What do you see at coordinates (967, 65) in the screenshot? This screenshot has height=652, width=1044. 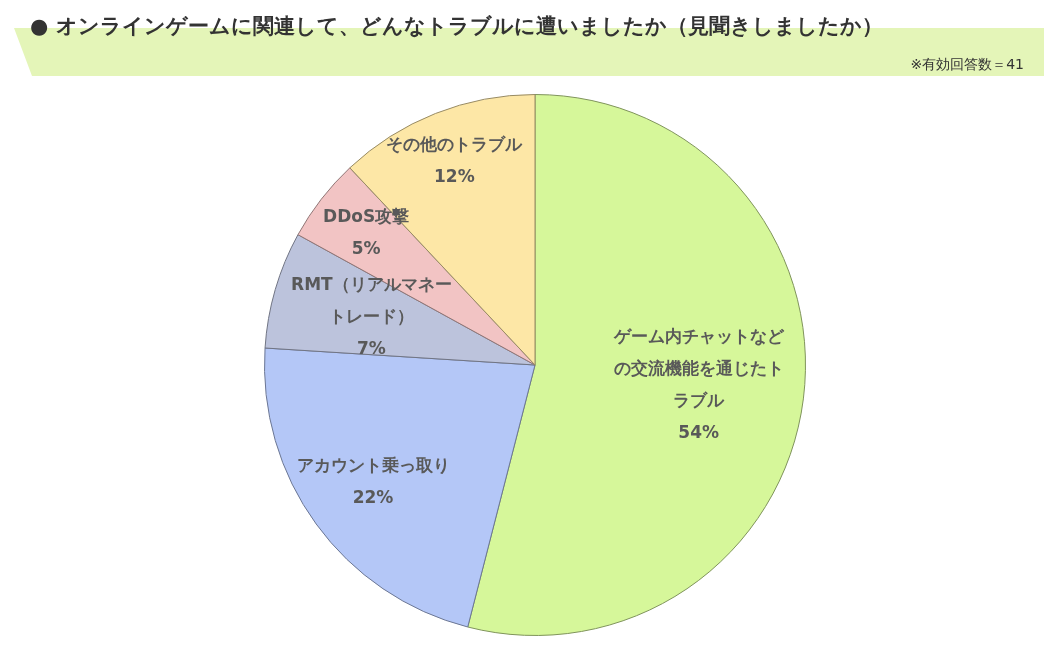 I see `text: ※有効回答数＝41` at bounding box center [967, 65].